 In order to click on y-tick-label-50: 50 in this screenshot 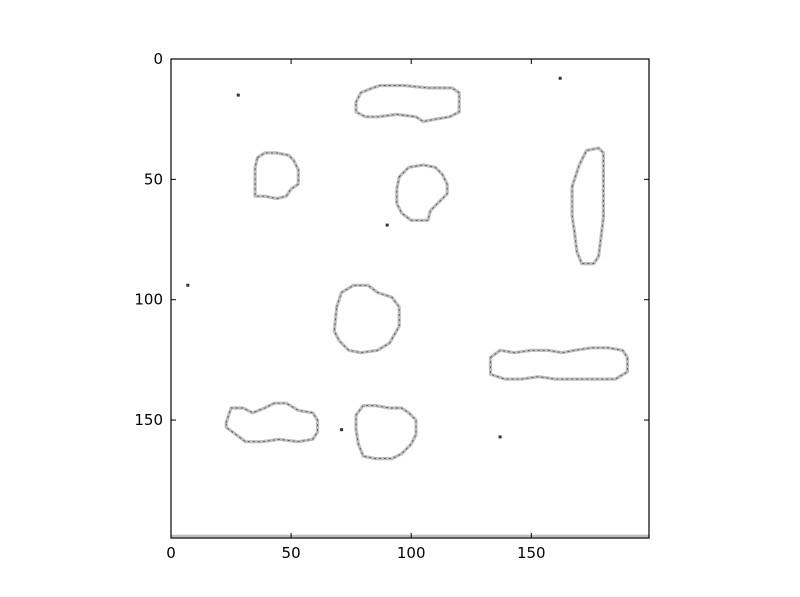, I will do `click(153, 179)`.